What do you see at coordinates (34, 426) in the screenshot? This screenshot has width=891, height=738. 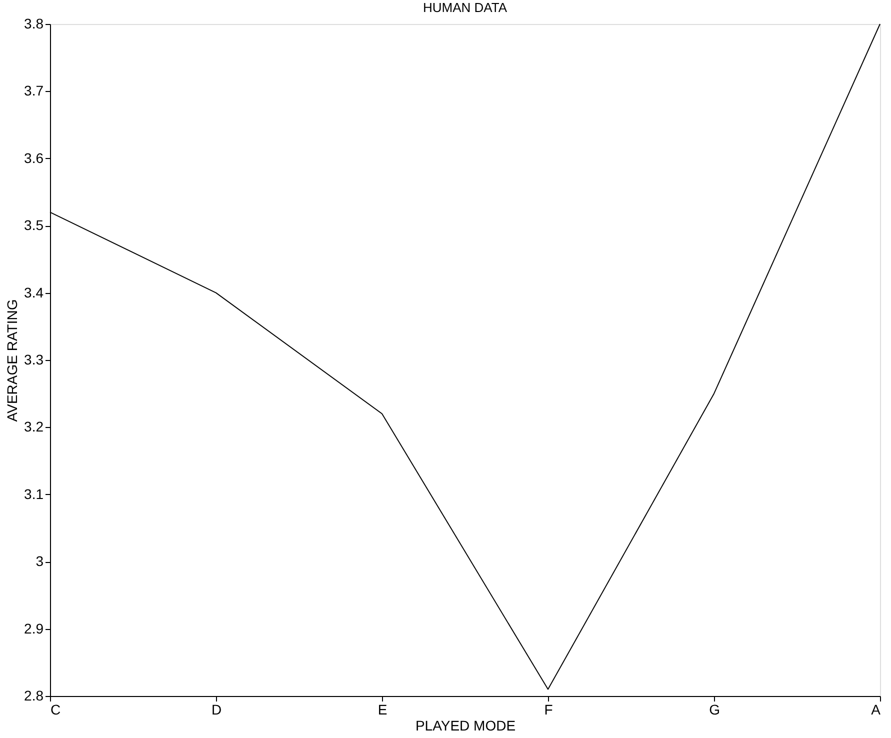 I see `y-tick-label: 3.2` at bounding box center [34, 426].